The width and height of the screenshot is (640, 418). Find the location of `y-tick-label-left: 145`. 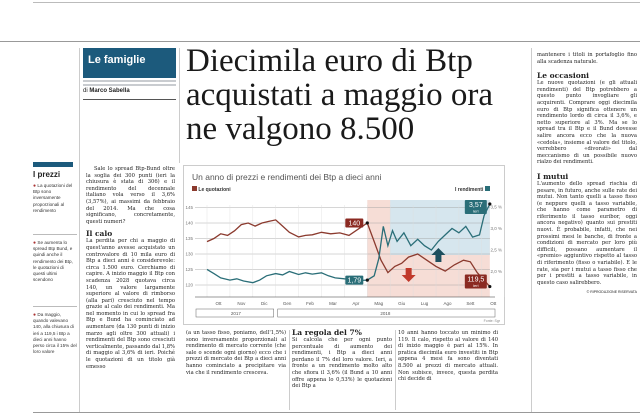

y-tick-label-left: 145 is located at coordinates (189, 207).